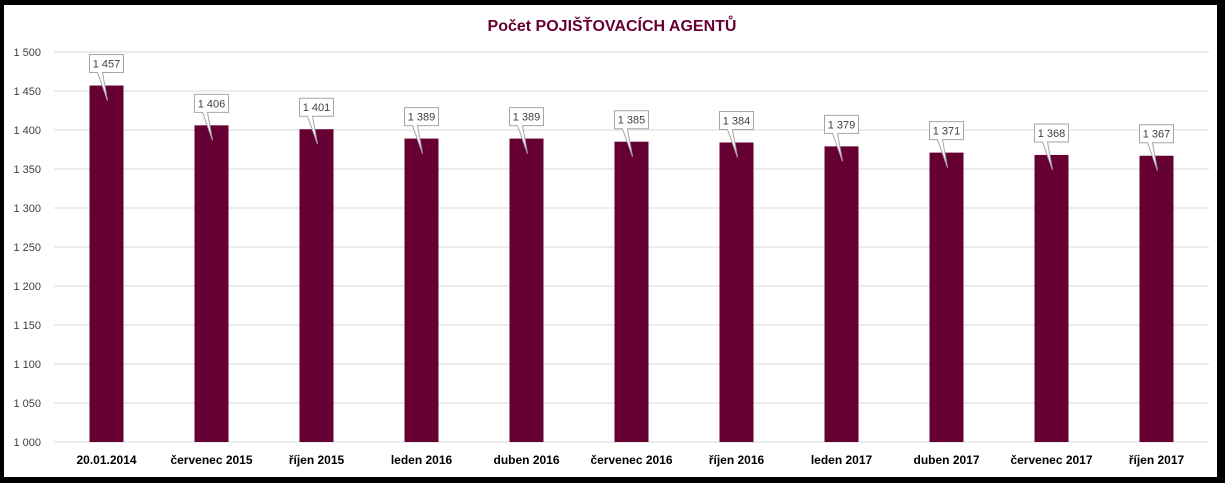 The width and height of the screenshot is (1225, 483). I want to click on x-category-label: říjen 2015, so click(317, 460).